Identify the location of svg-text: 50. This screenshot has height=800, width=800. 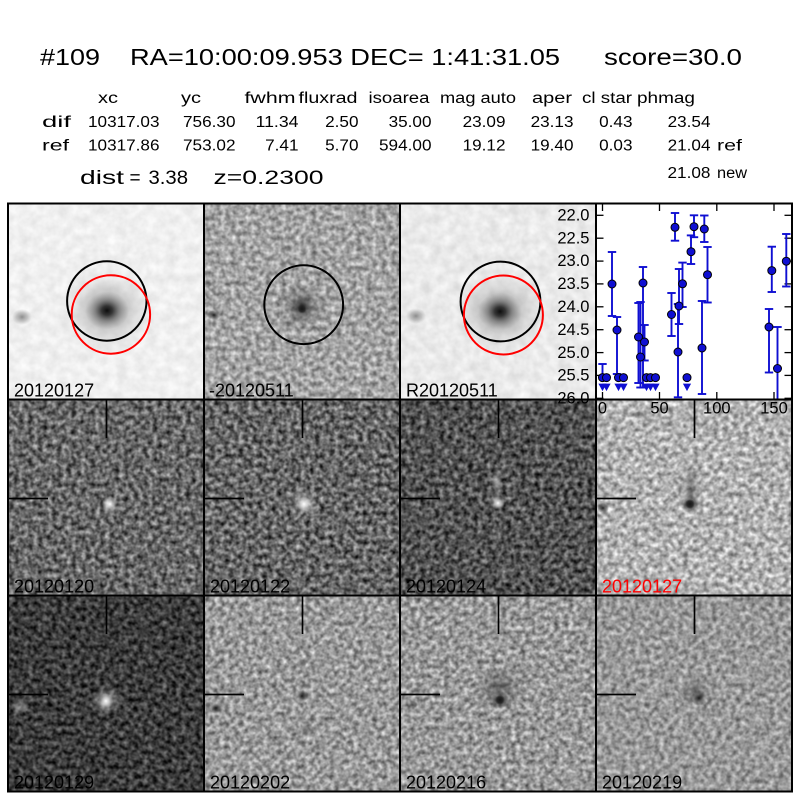
(659, 409).